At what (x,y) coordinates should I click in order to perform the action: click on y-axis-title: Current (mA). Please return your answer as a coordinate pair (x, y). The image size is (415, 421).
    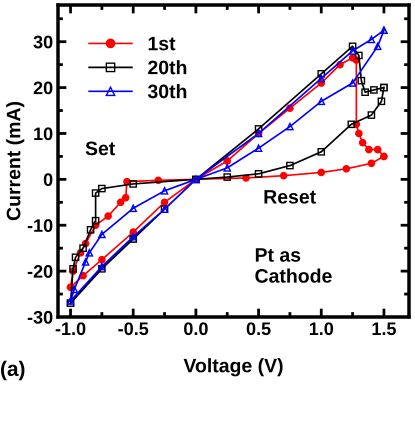
    Looking at the image, I should click on (15, 161).